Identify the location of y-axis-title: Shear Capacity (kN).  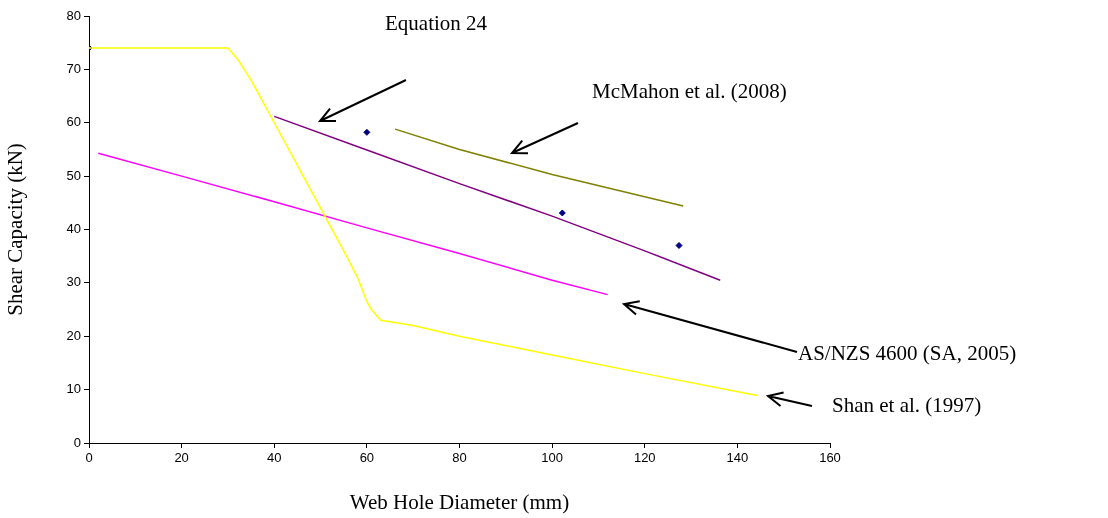
(15, 229).